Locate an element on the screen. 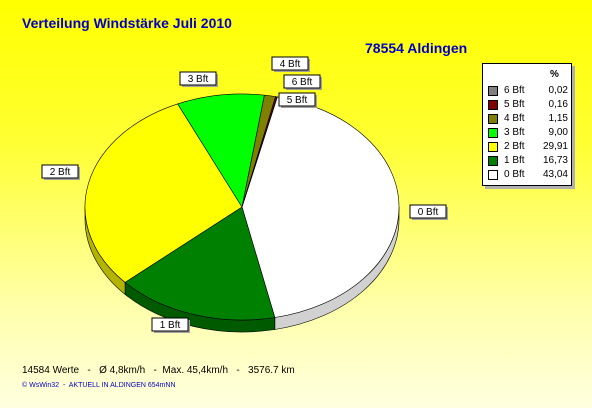 The image size is (592, 408). slice-label: 2 Bft is located at coordinates (60, 172).